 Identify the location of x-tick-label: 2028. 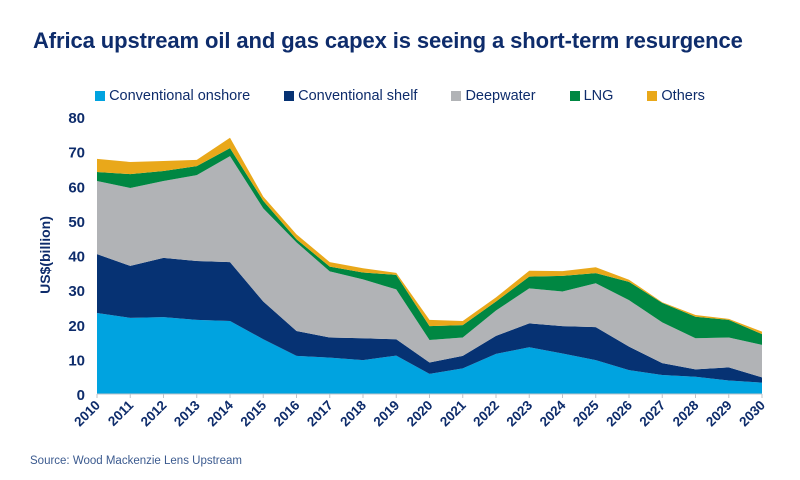
(686, 413).